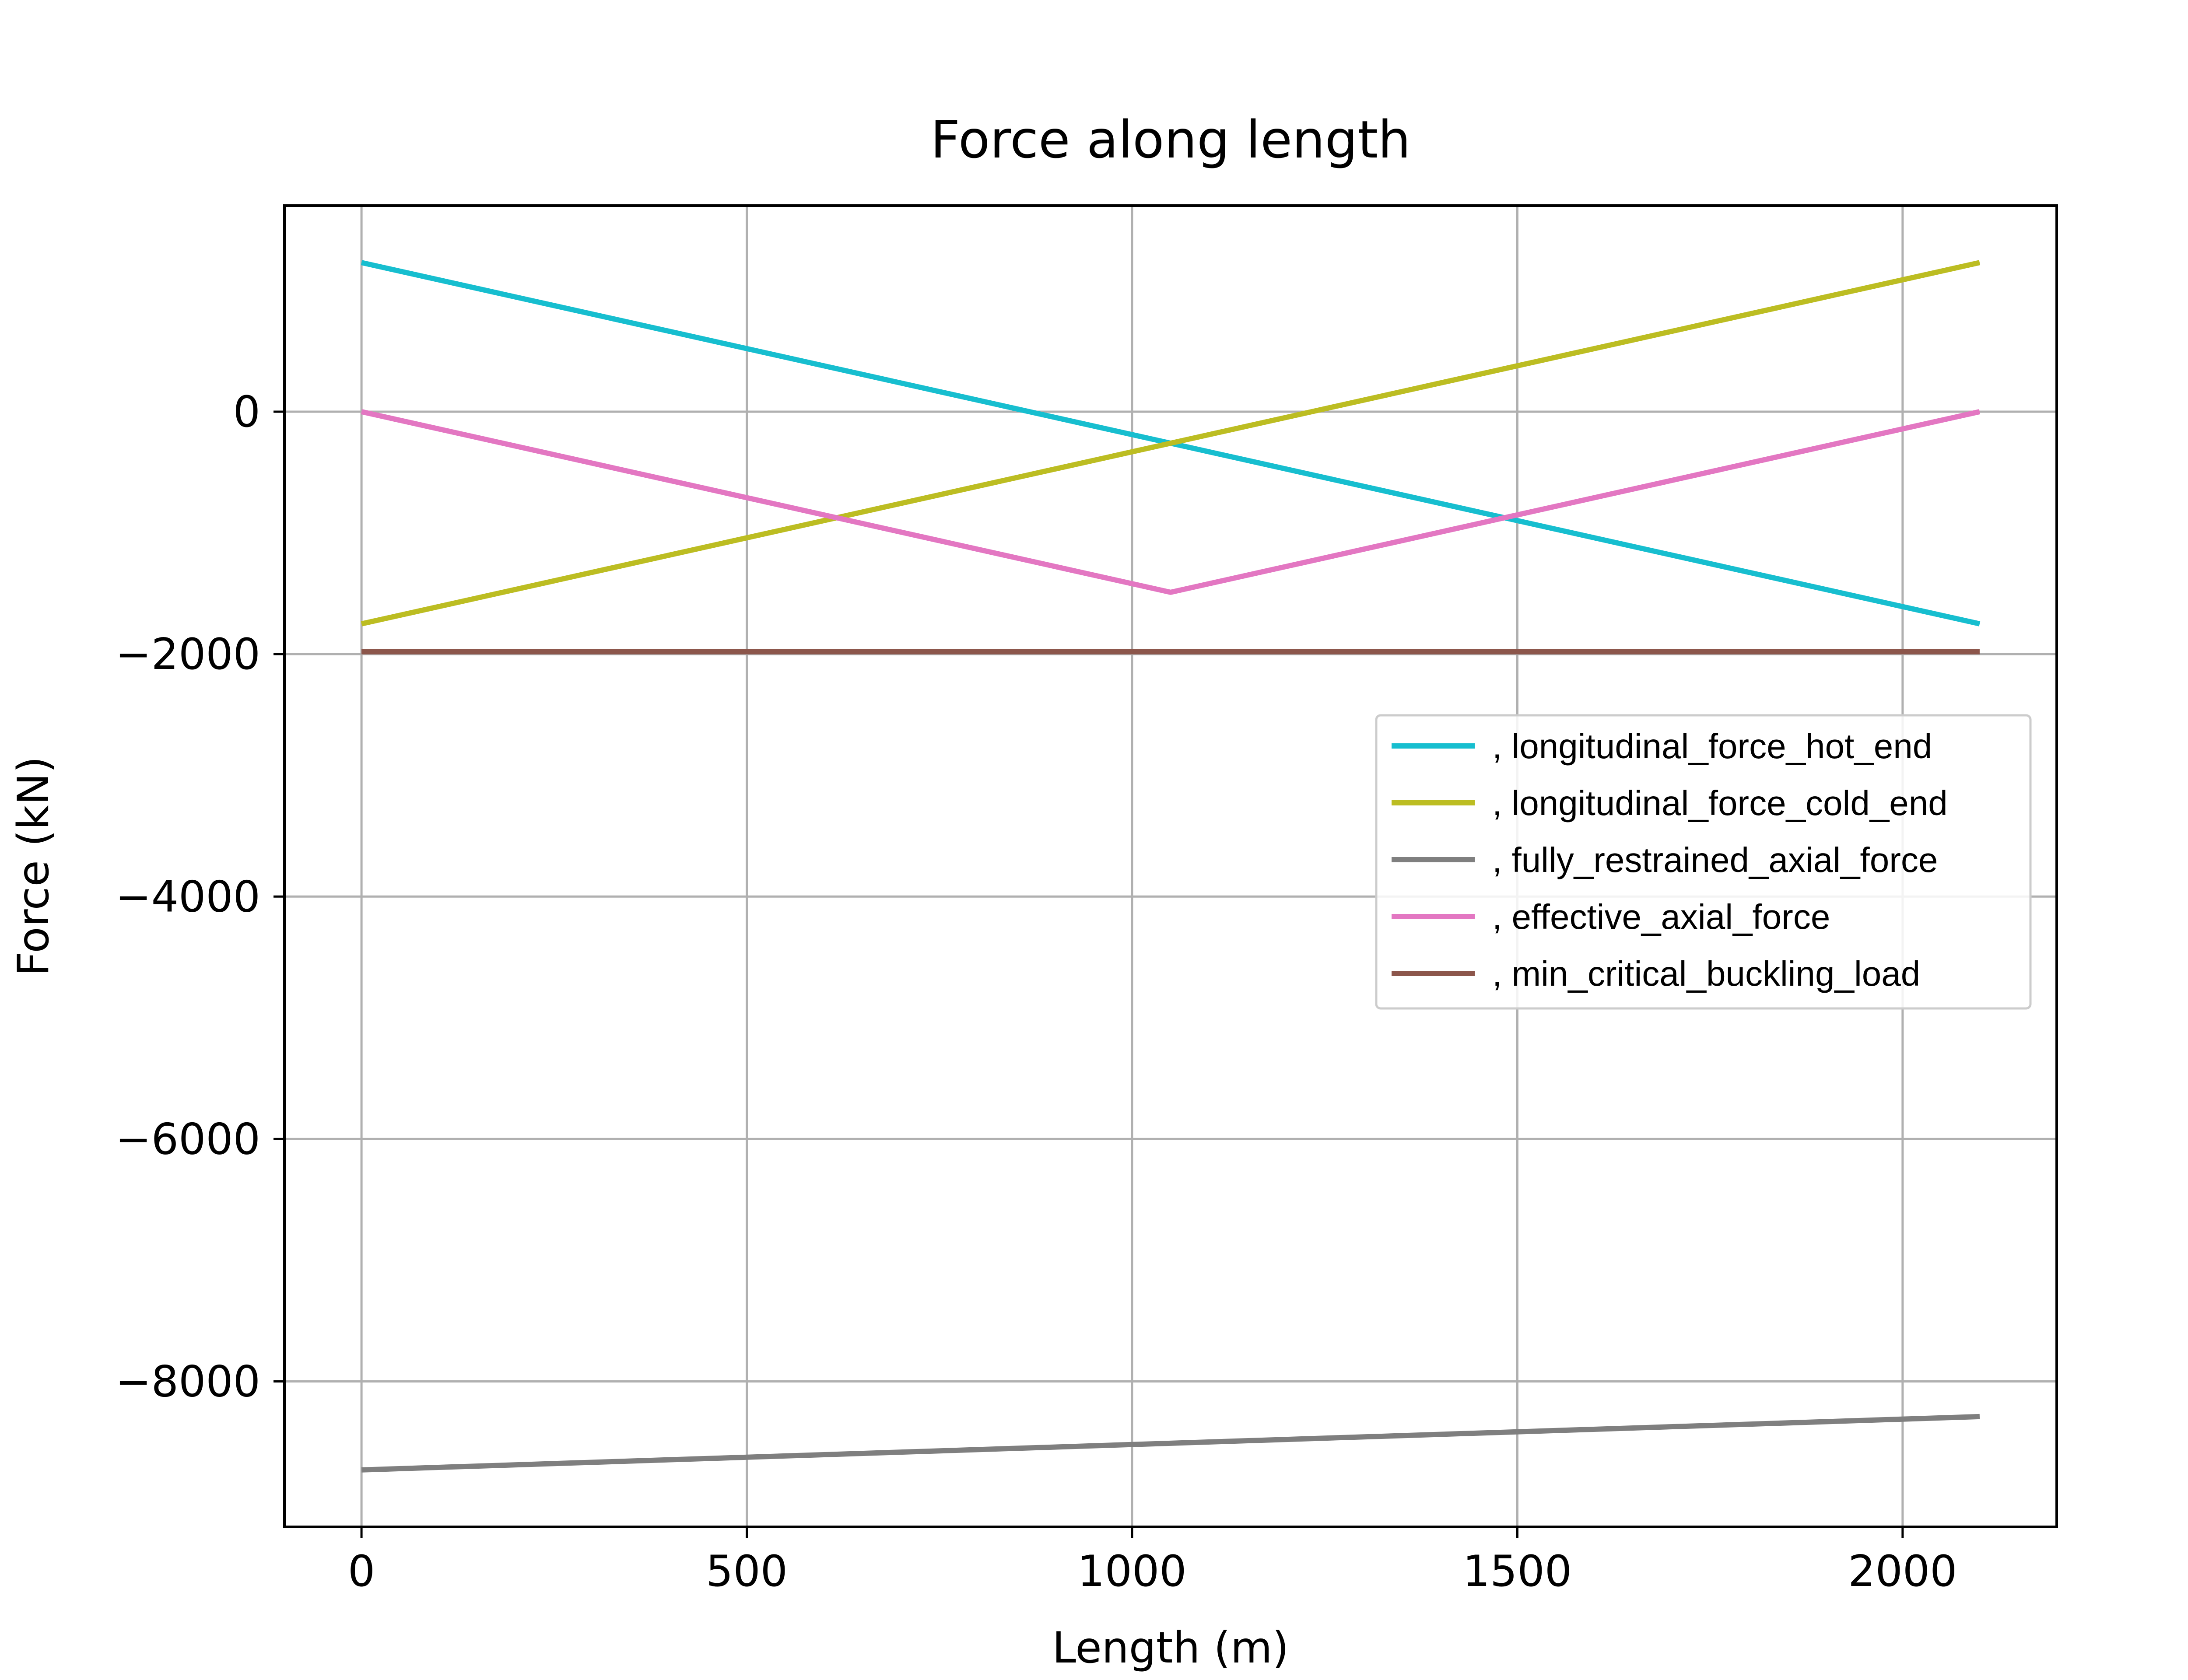  I want to click on y-tick-label: −6000, so click(187, 1139).